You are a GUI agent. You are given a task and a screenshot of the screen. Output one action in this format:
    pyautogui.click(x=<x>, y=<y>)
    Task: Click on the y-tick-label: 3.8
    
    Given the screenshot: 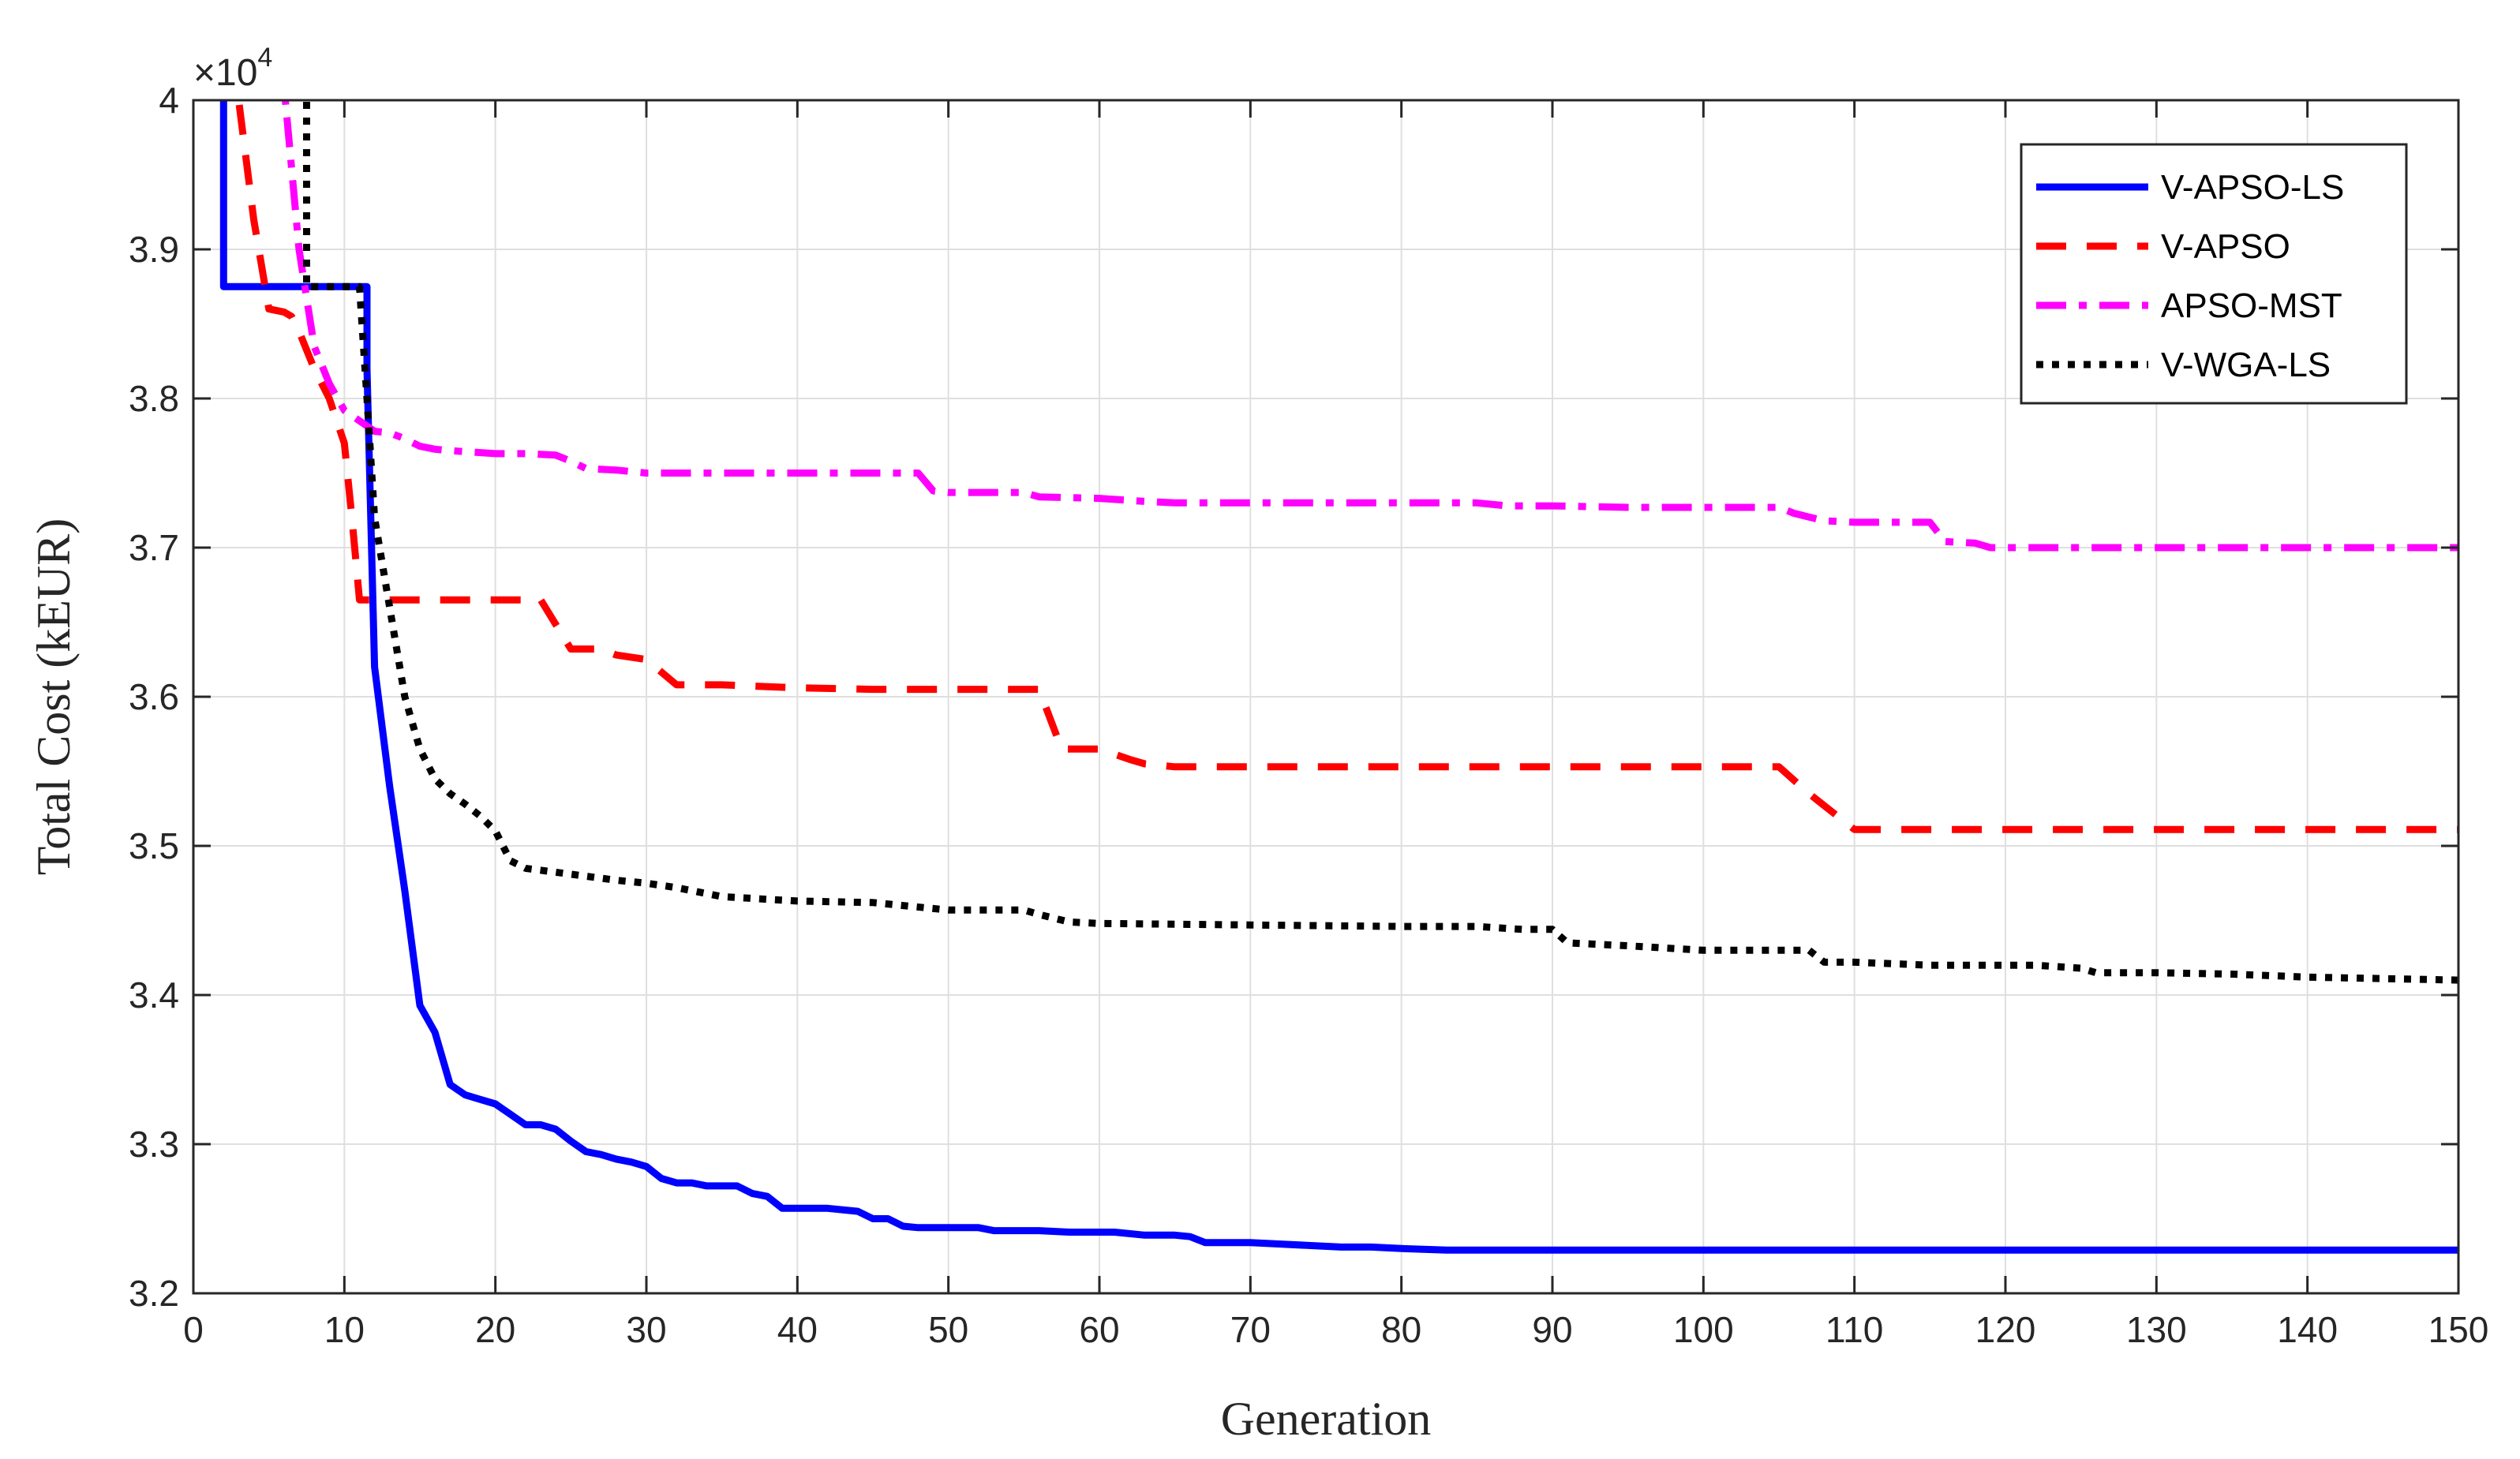 What is the action you would take?
    pyautogui.click(x=154, y=398)
    